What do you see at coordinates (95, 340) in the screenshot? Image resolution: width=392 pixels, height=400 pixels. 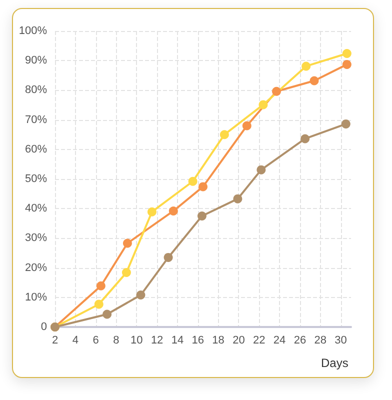 I see `x-tick-label: 6` at bounding box center [95, 340].